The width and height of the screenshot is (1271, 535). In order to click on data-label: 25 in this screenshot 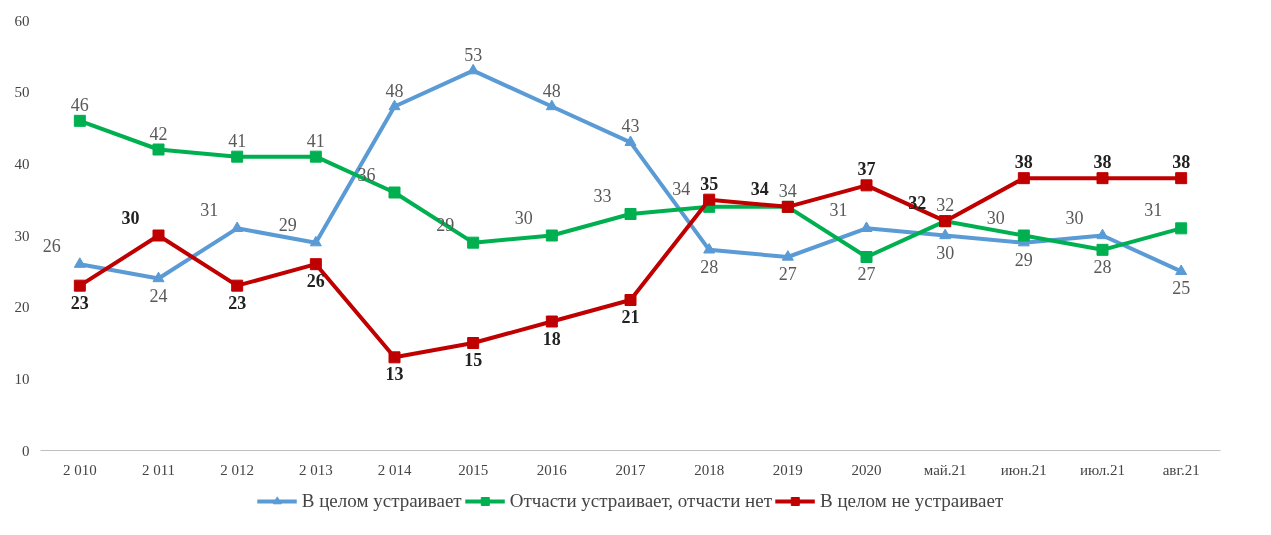, I will do `click(1181, 288)`.